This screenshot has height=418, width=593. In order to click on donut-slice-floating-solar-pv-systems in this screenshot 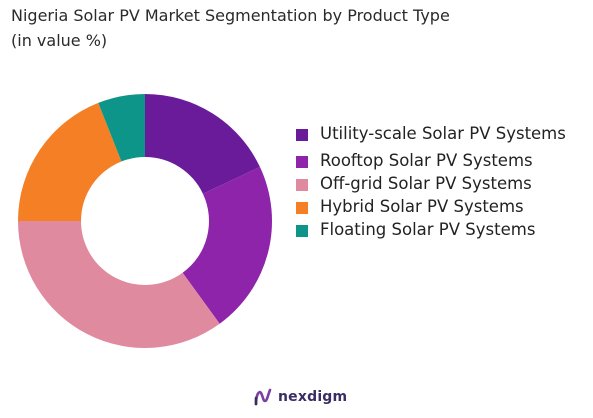, I will do `click(121, 128)`.